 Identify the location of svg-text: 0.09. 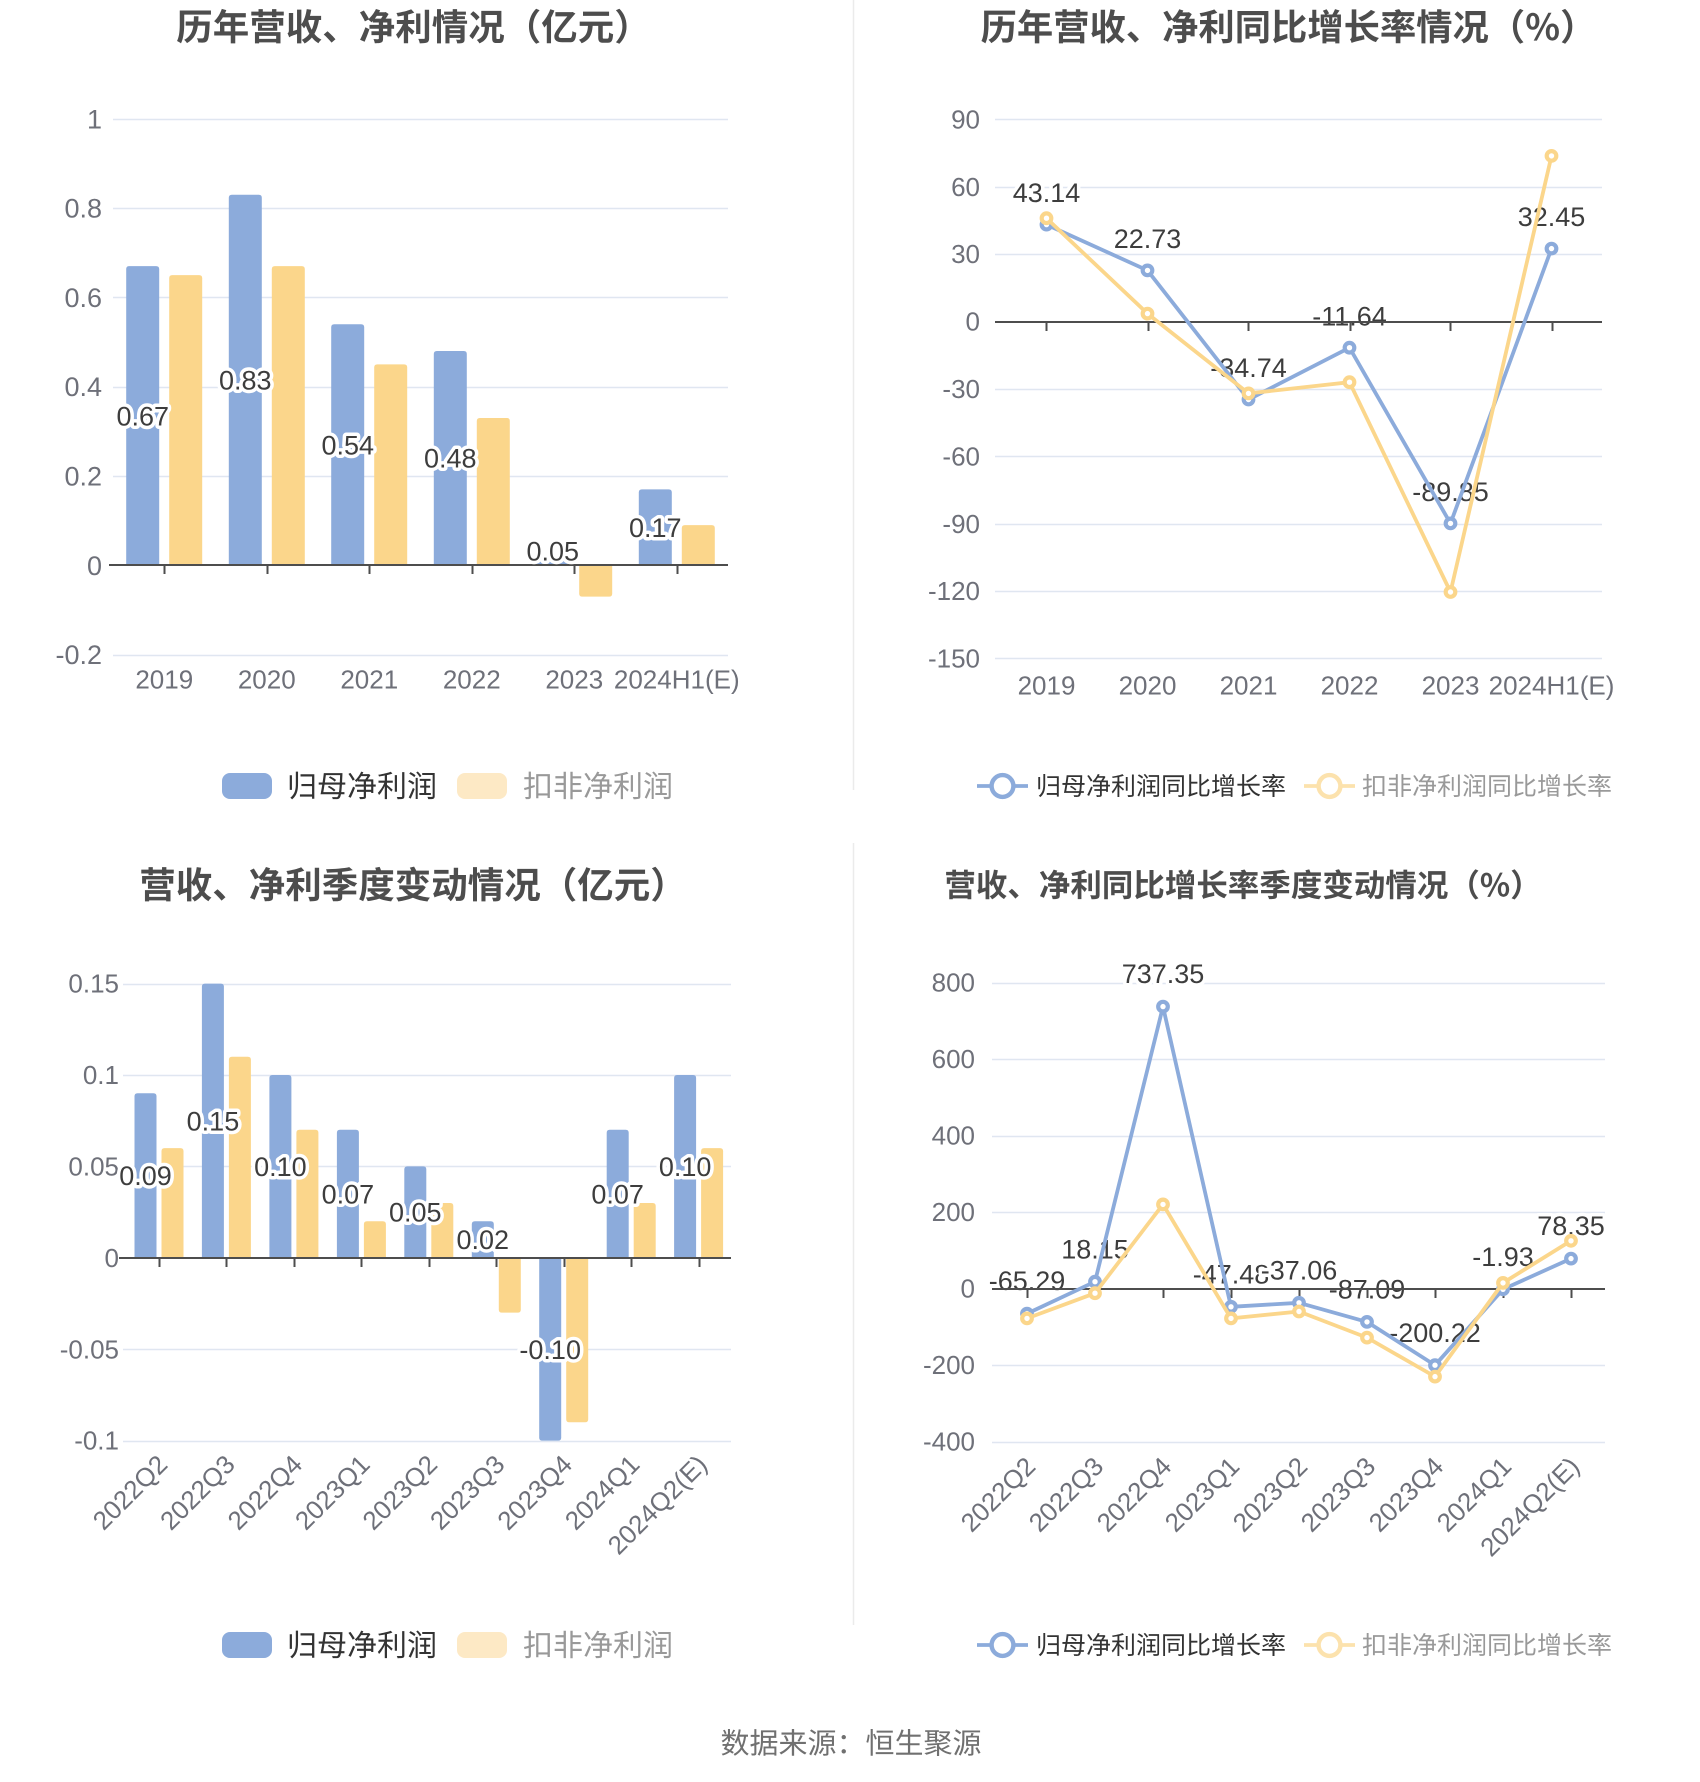
(145, 1176).